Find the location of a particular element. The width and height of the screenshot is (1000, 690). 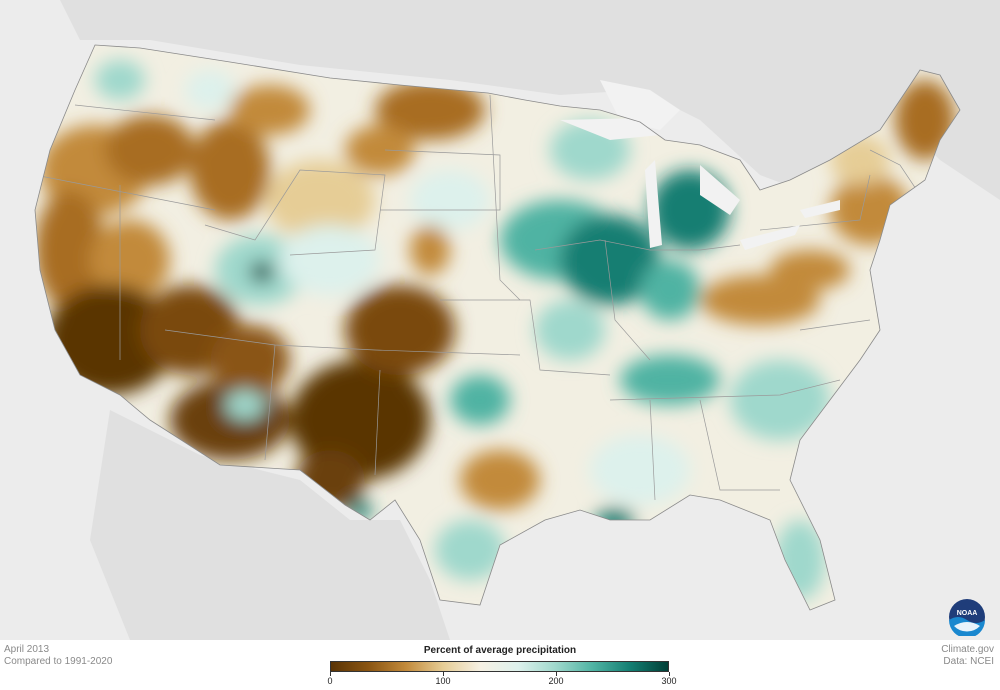

legend-tick-label: 0 is located at coordinates (330, 681).